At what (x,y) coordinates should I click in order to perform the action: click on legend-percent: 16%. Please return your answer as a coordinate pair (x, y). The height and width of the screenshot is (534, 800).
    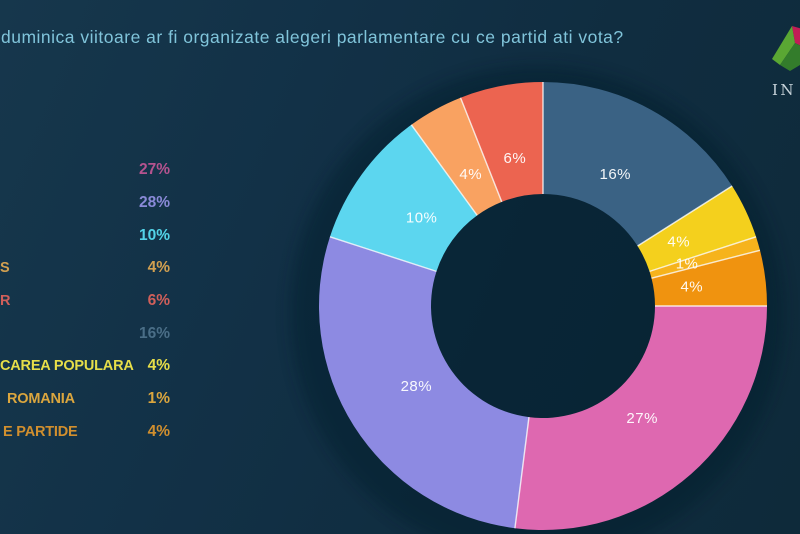
    Looking at the image, I should click on (154, 333).